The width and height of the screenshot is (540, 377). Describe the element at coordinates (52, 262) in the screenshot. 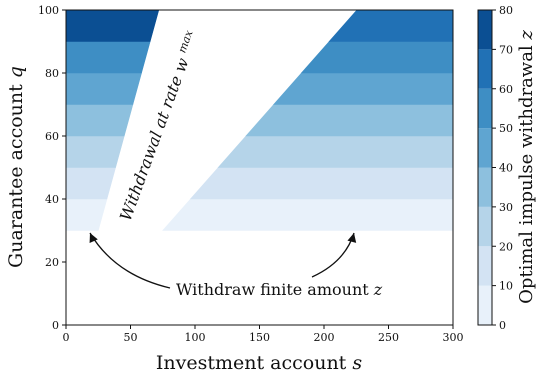

I see `y-tick-label: 20` at that location.